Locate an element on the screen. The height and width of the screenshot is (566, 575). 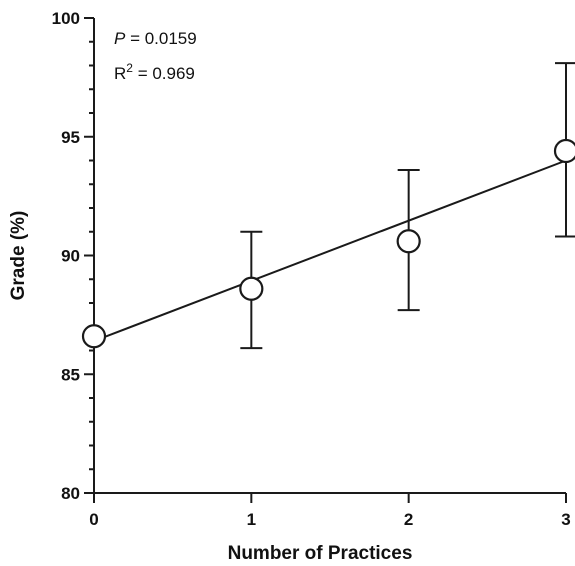
y-ticks: 80 85 90 95 100 is located at coordinates (73, 256).